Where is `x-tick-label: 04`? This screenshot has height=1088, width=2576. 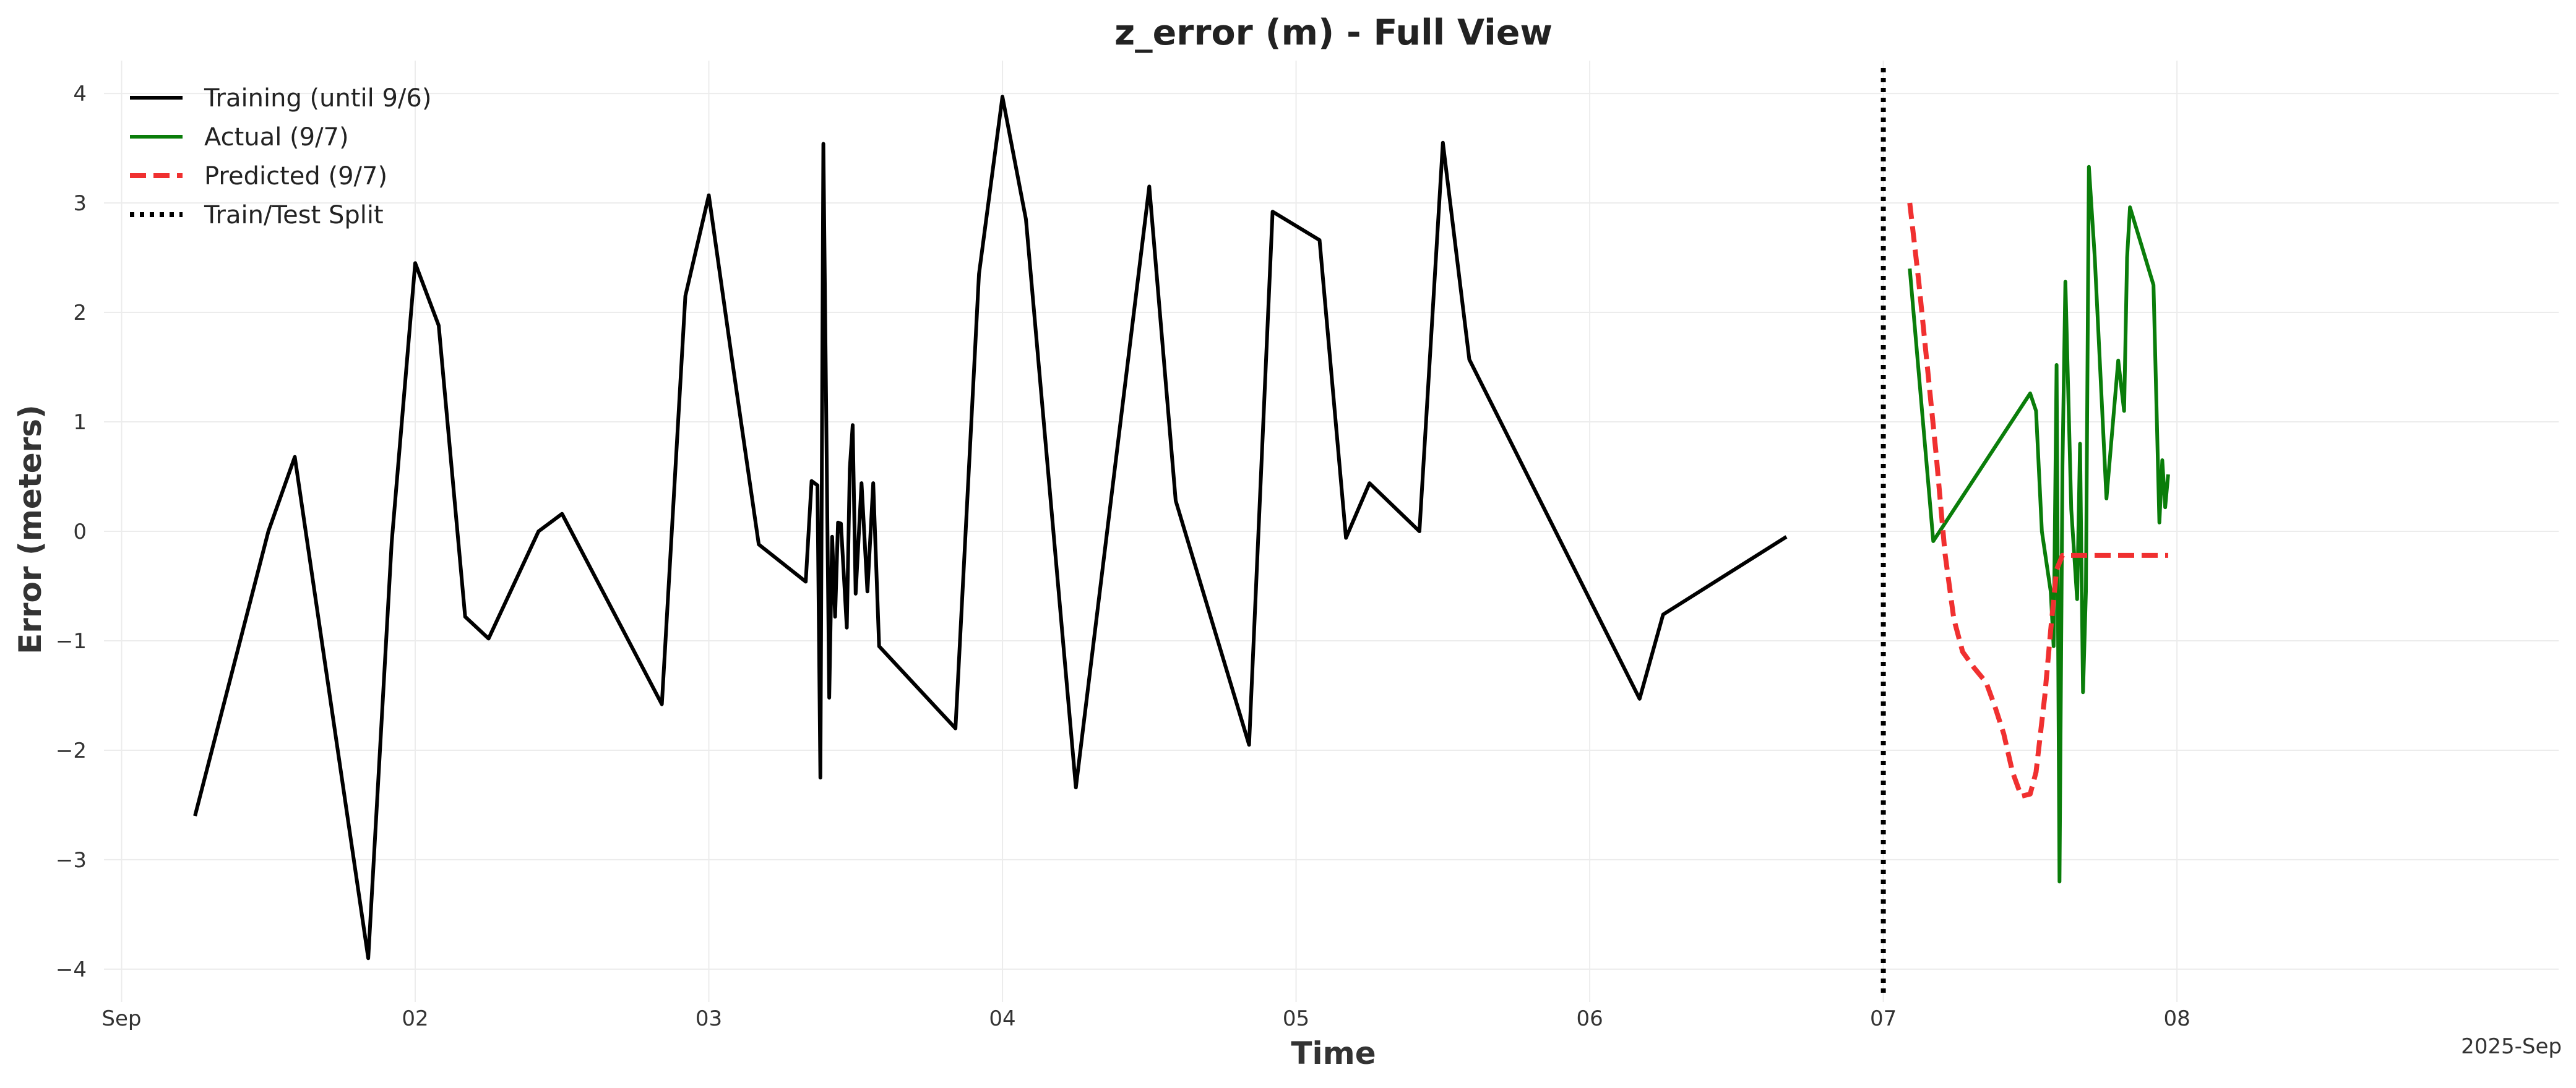
x-tick-label: 04 is located at coordinates (1002, 1019).